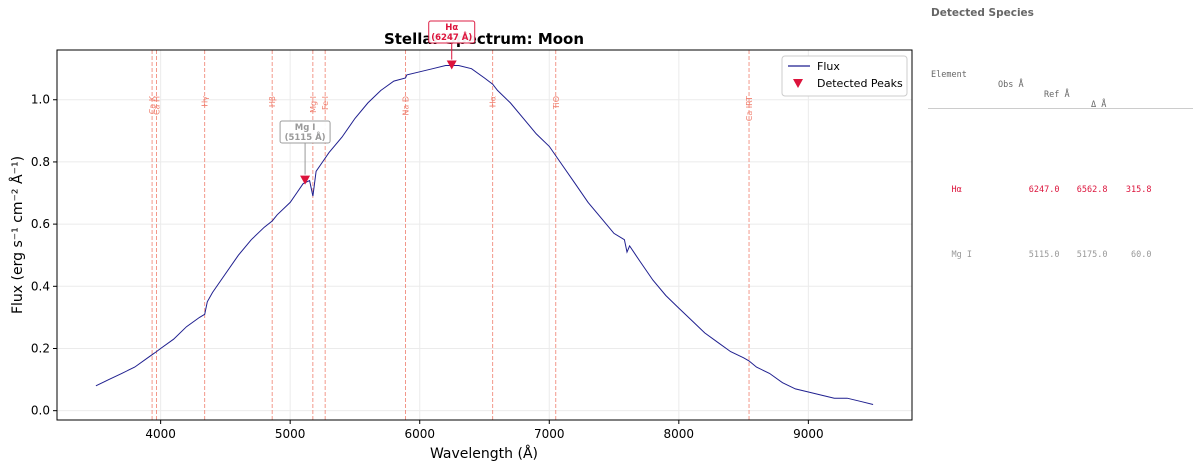 The image size is (1200, 470). I want to click on y-axis-ticks: 0.0 0.2 0.4 0.6 0.8 1.0, so click(44, 255).